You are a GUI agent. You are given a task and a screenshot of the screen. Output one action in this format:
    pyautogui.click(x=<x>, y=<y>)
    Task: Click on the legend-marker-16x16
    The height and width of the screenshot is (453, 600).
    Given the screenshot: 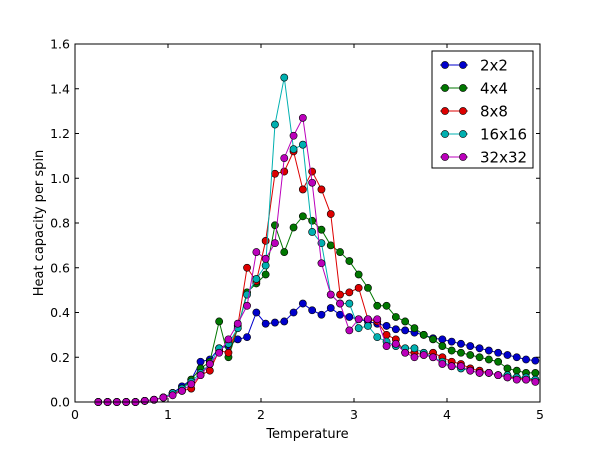 What is the action you would take?
    pyautogui.click(x=445, y=134)
    